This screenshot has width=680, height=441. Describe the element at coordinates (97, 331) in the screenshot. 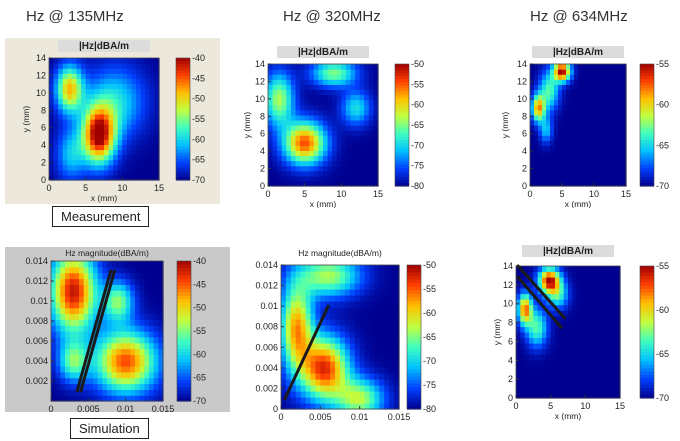

I see `probe-line` at that location.